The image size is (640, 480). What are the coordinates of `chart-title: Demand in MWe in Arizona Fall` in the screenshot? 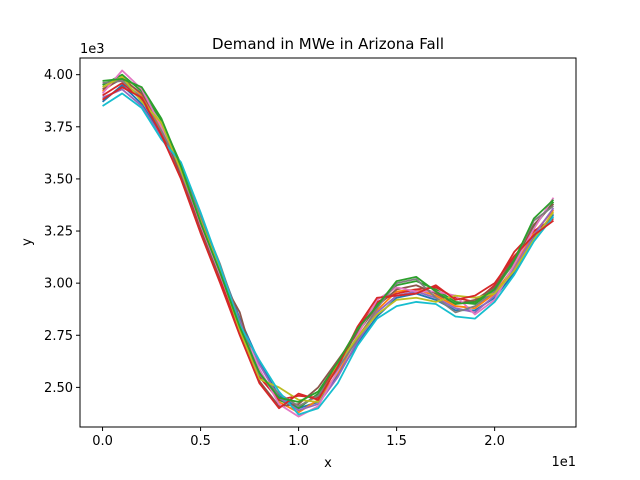 It's located at (328, 44).